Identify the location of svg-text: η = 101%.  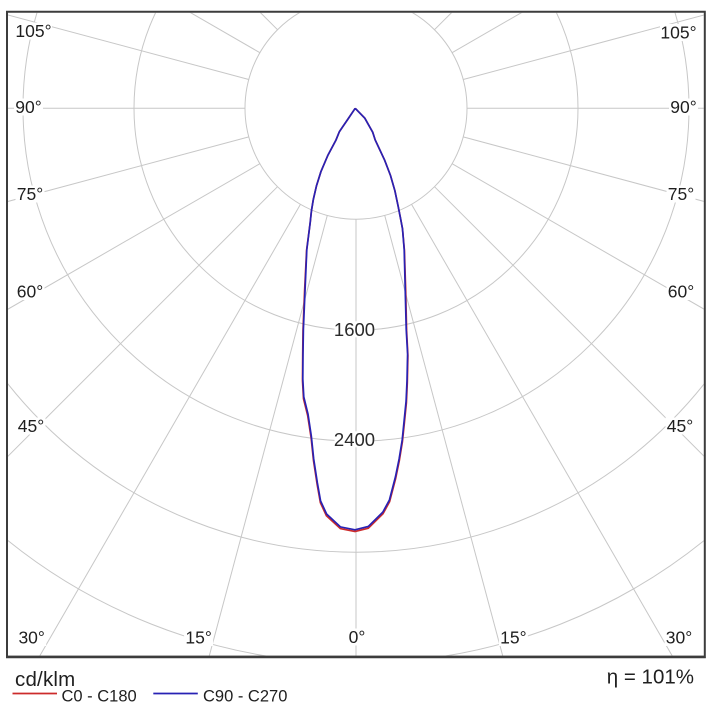
(650, 676).